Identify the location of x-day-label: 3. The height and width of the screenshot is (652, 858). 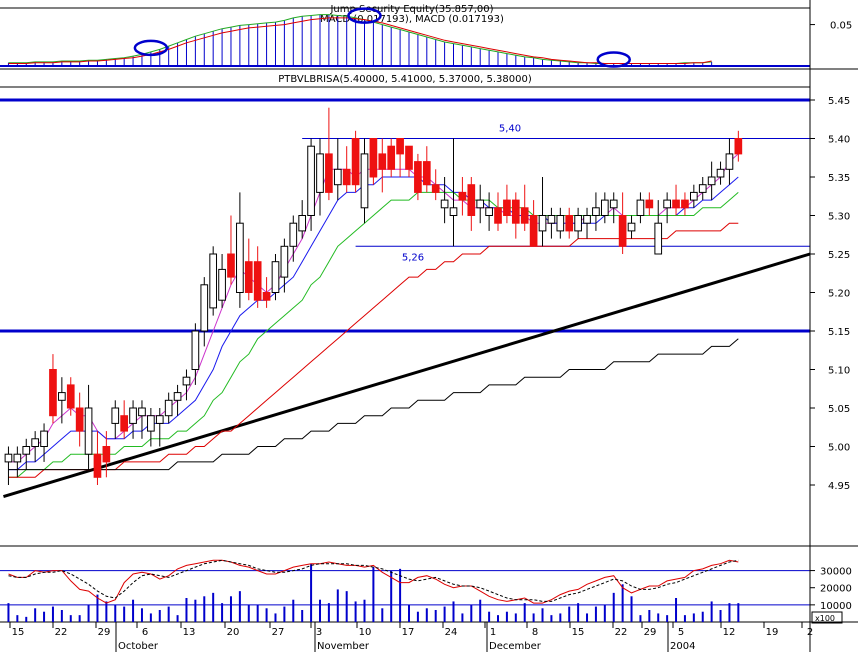
(319, 632).